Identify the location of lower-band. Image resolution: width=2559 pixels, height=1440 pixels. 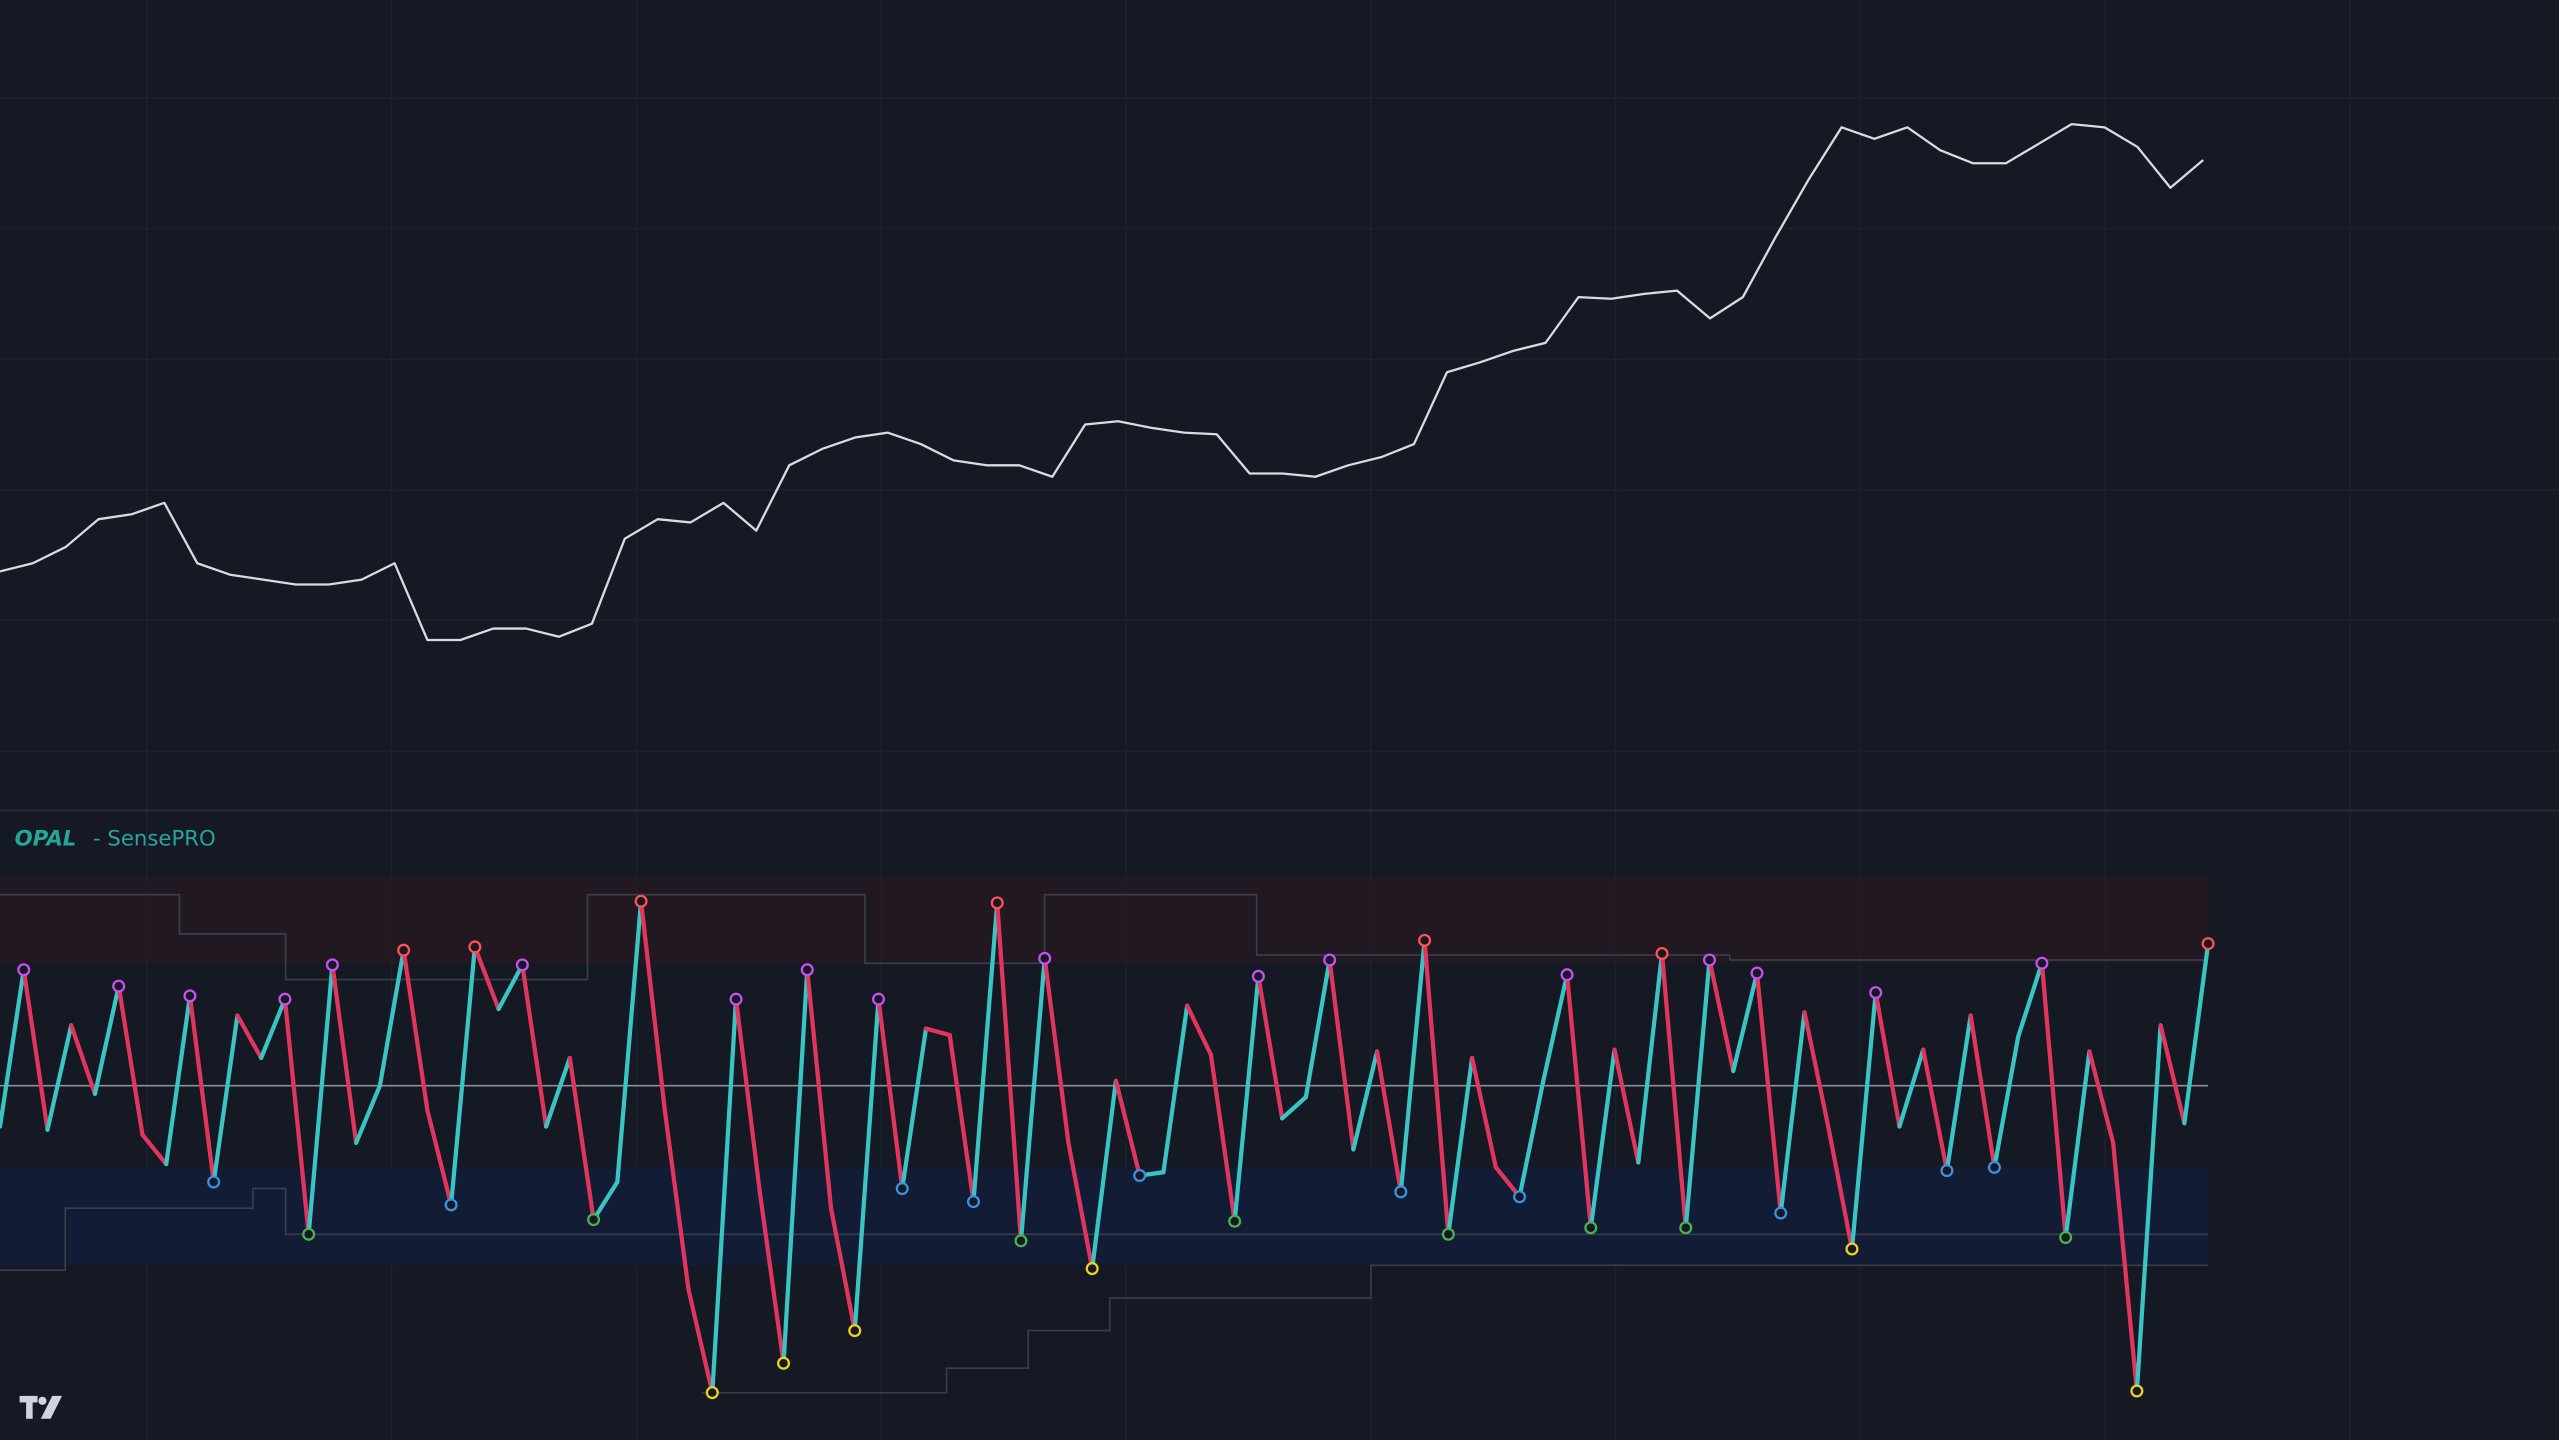
(1104, 1290).